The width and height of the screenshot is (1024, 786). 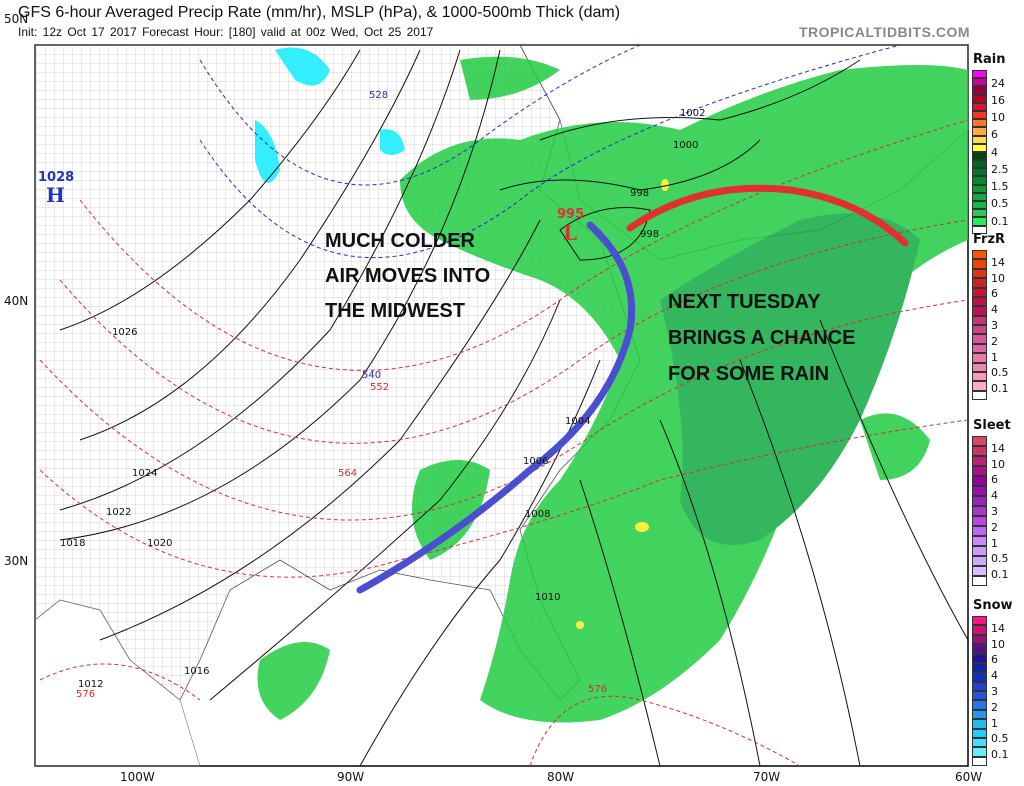 I want to click on legend-label: 14, so click(x=998, y=262).